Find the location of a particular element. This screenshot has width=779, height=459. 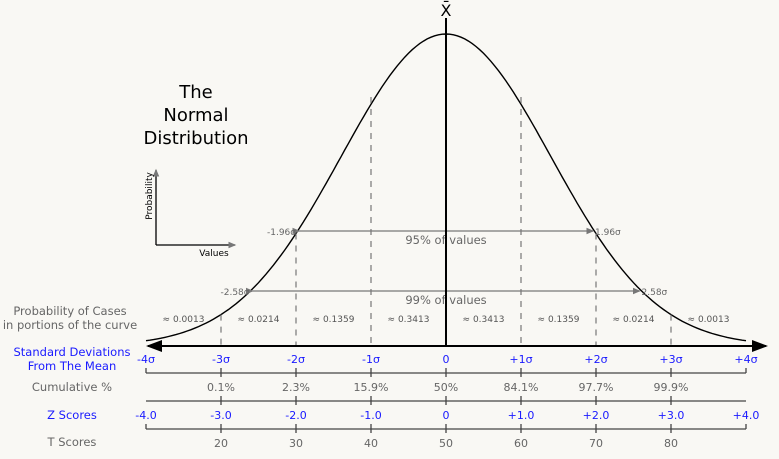

sd-value: -3σ is located at coordinates (221, 359).